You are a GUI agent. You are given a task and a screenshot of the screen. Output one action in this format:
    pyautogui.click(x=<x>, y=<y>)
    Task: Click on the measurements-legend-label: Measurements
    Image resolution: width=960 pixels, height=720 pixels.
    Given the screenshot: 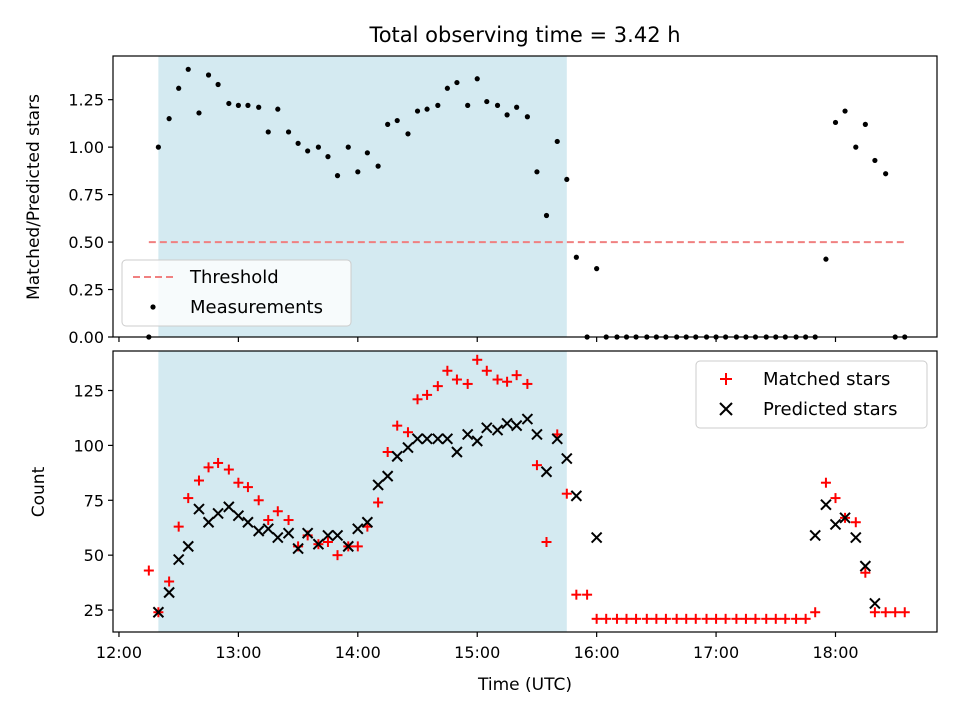 What is the action you would take?
    pyautogui.click(x=256, y=307)
    